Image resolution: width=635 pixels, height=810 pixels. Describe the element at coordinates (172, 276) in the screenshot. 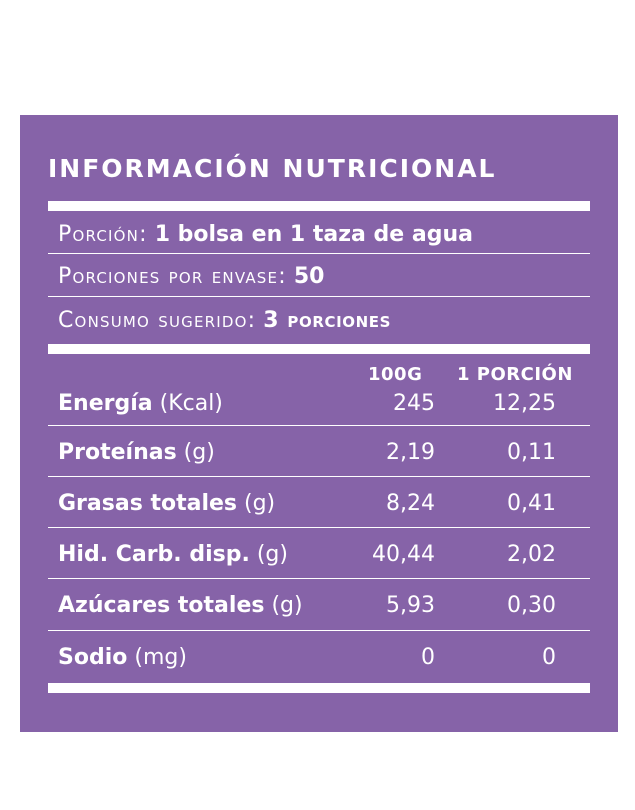

I see `per-pack-label: Porciones por envase:` at that location.